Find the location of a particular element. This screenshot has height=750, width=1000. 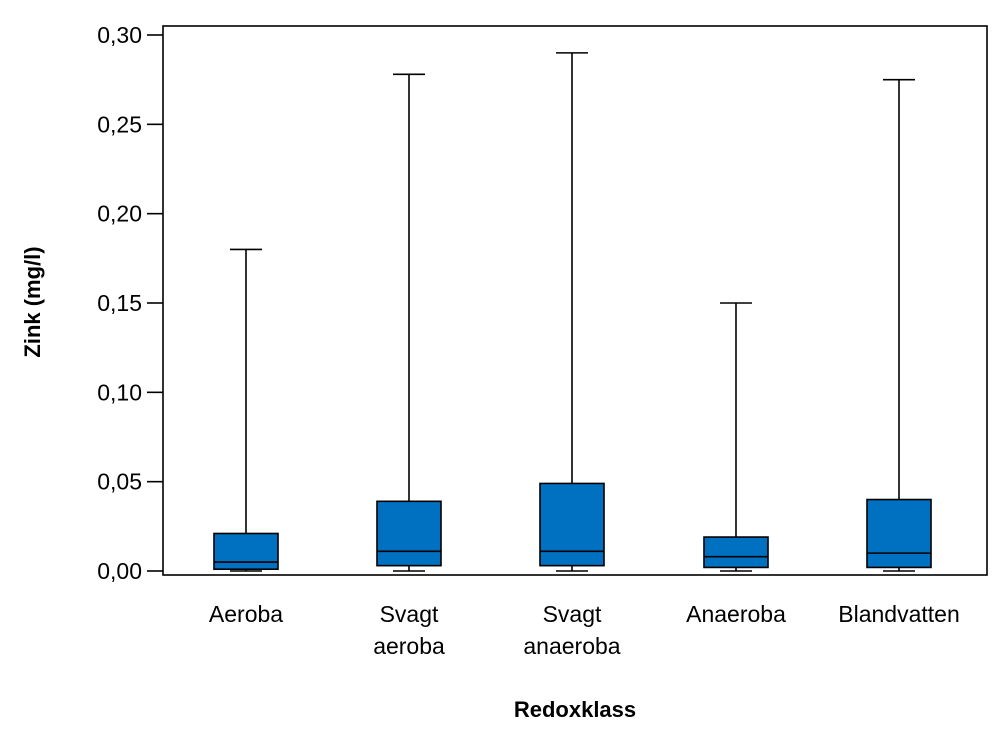

x-category-label-line: Blandvatten is located at coordinates (898, 614).